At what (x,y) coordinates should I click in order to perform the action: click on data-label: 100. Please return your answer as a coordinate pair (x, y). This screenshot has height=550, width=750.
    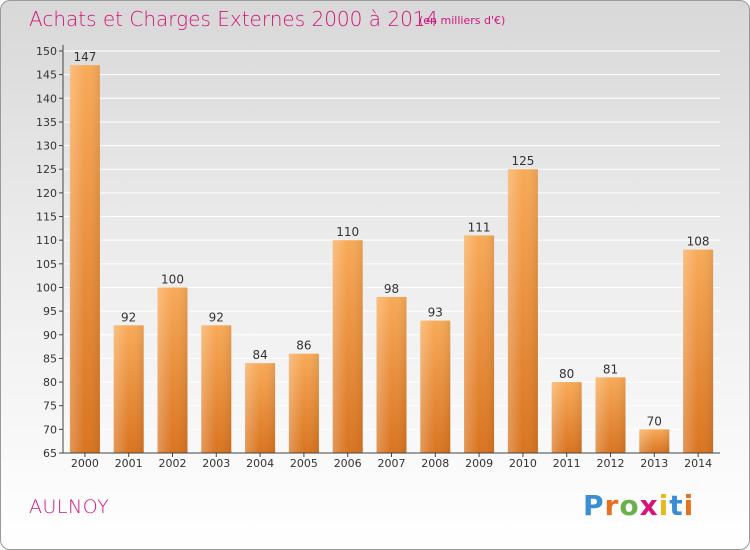
    Looking at the image, I should click on (172, 279).